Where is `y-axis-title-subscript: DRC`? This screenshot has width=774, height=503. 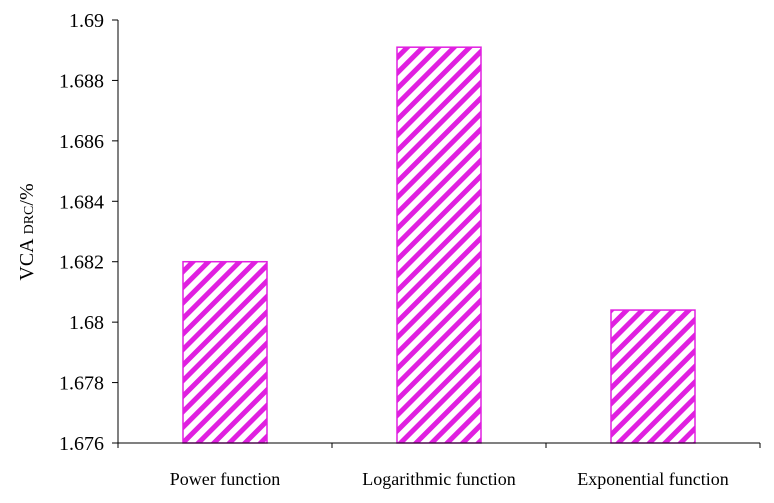 y-axis-title-subscript: DRC is located at coordinates (29, 220).